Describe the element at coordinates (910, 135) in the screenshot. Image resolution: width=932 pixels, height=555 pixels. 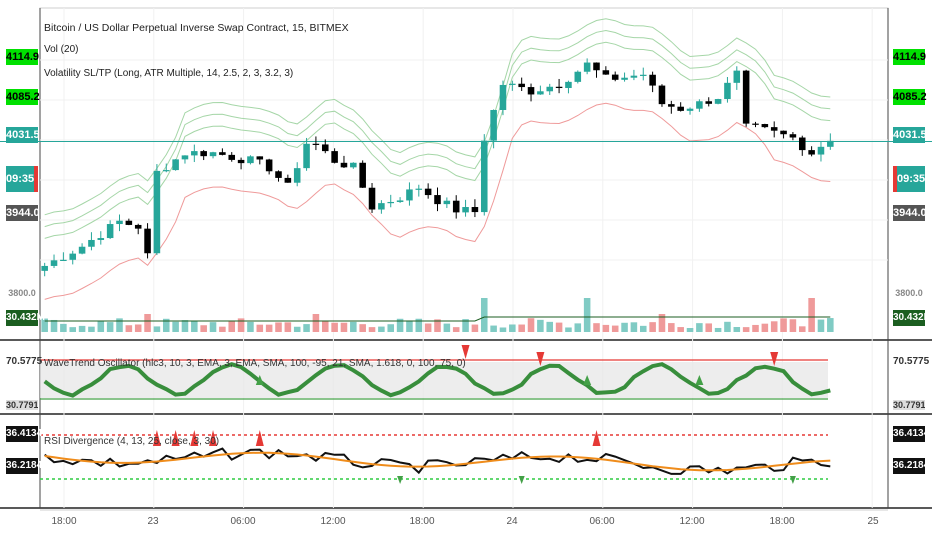
I see `price-tag-right-third: 4031.5` at that location.